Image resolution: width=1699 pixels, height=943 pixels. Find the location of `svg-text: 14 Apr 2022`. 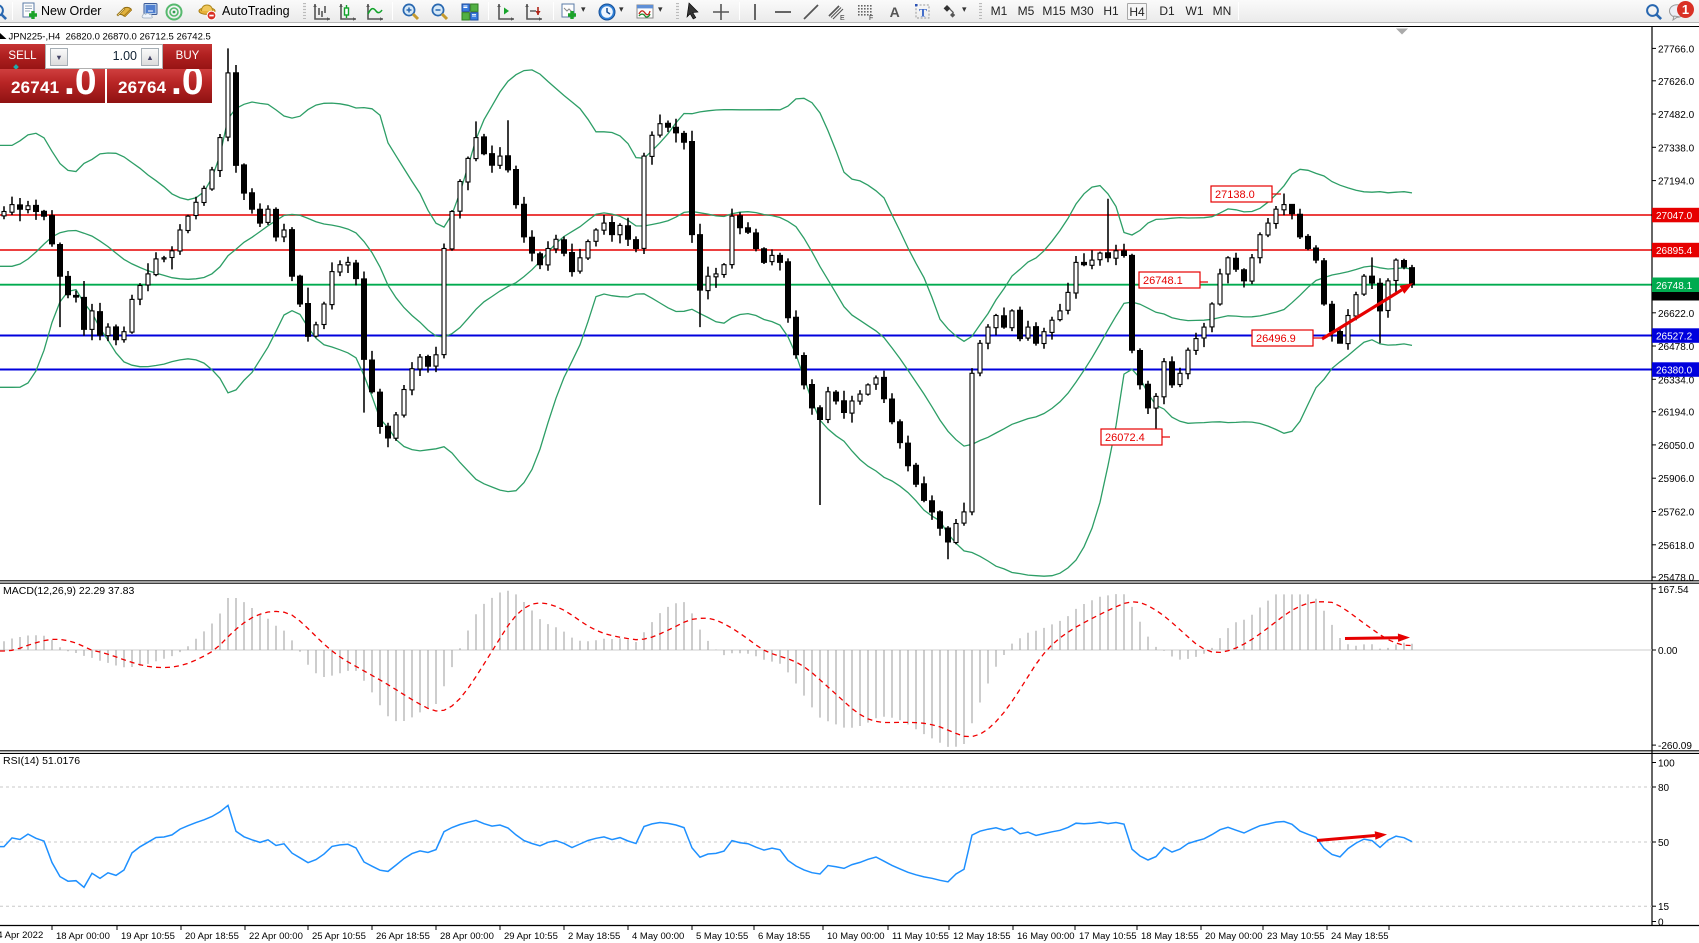

svg-text: 14 Apr 2022 is located at coordinates (21, 935).